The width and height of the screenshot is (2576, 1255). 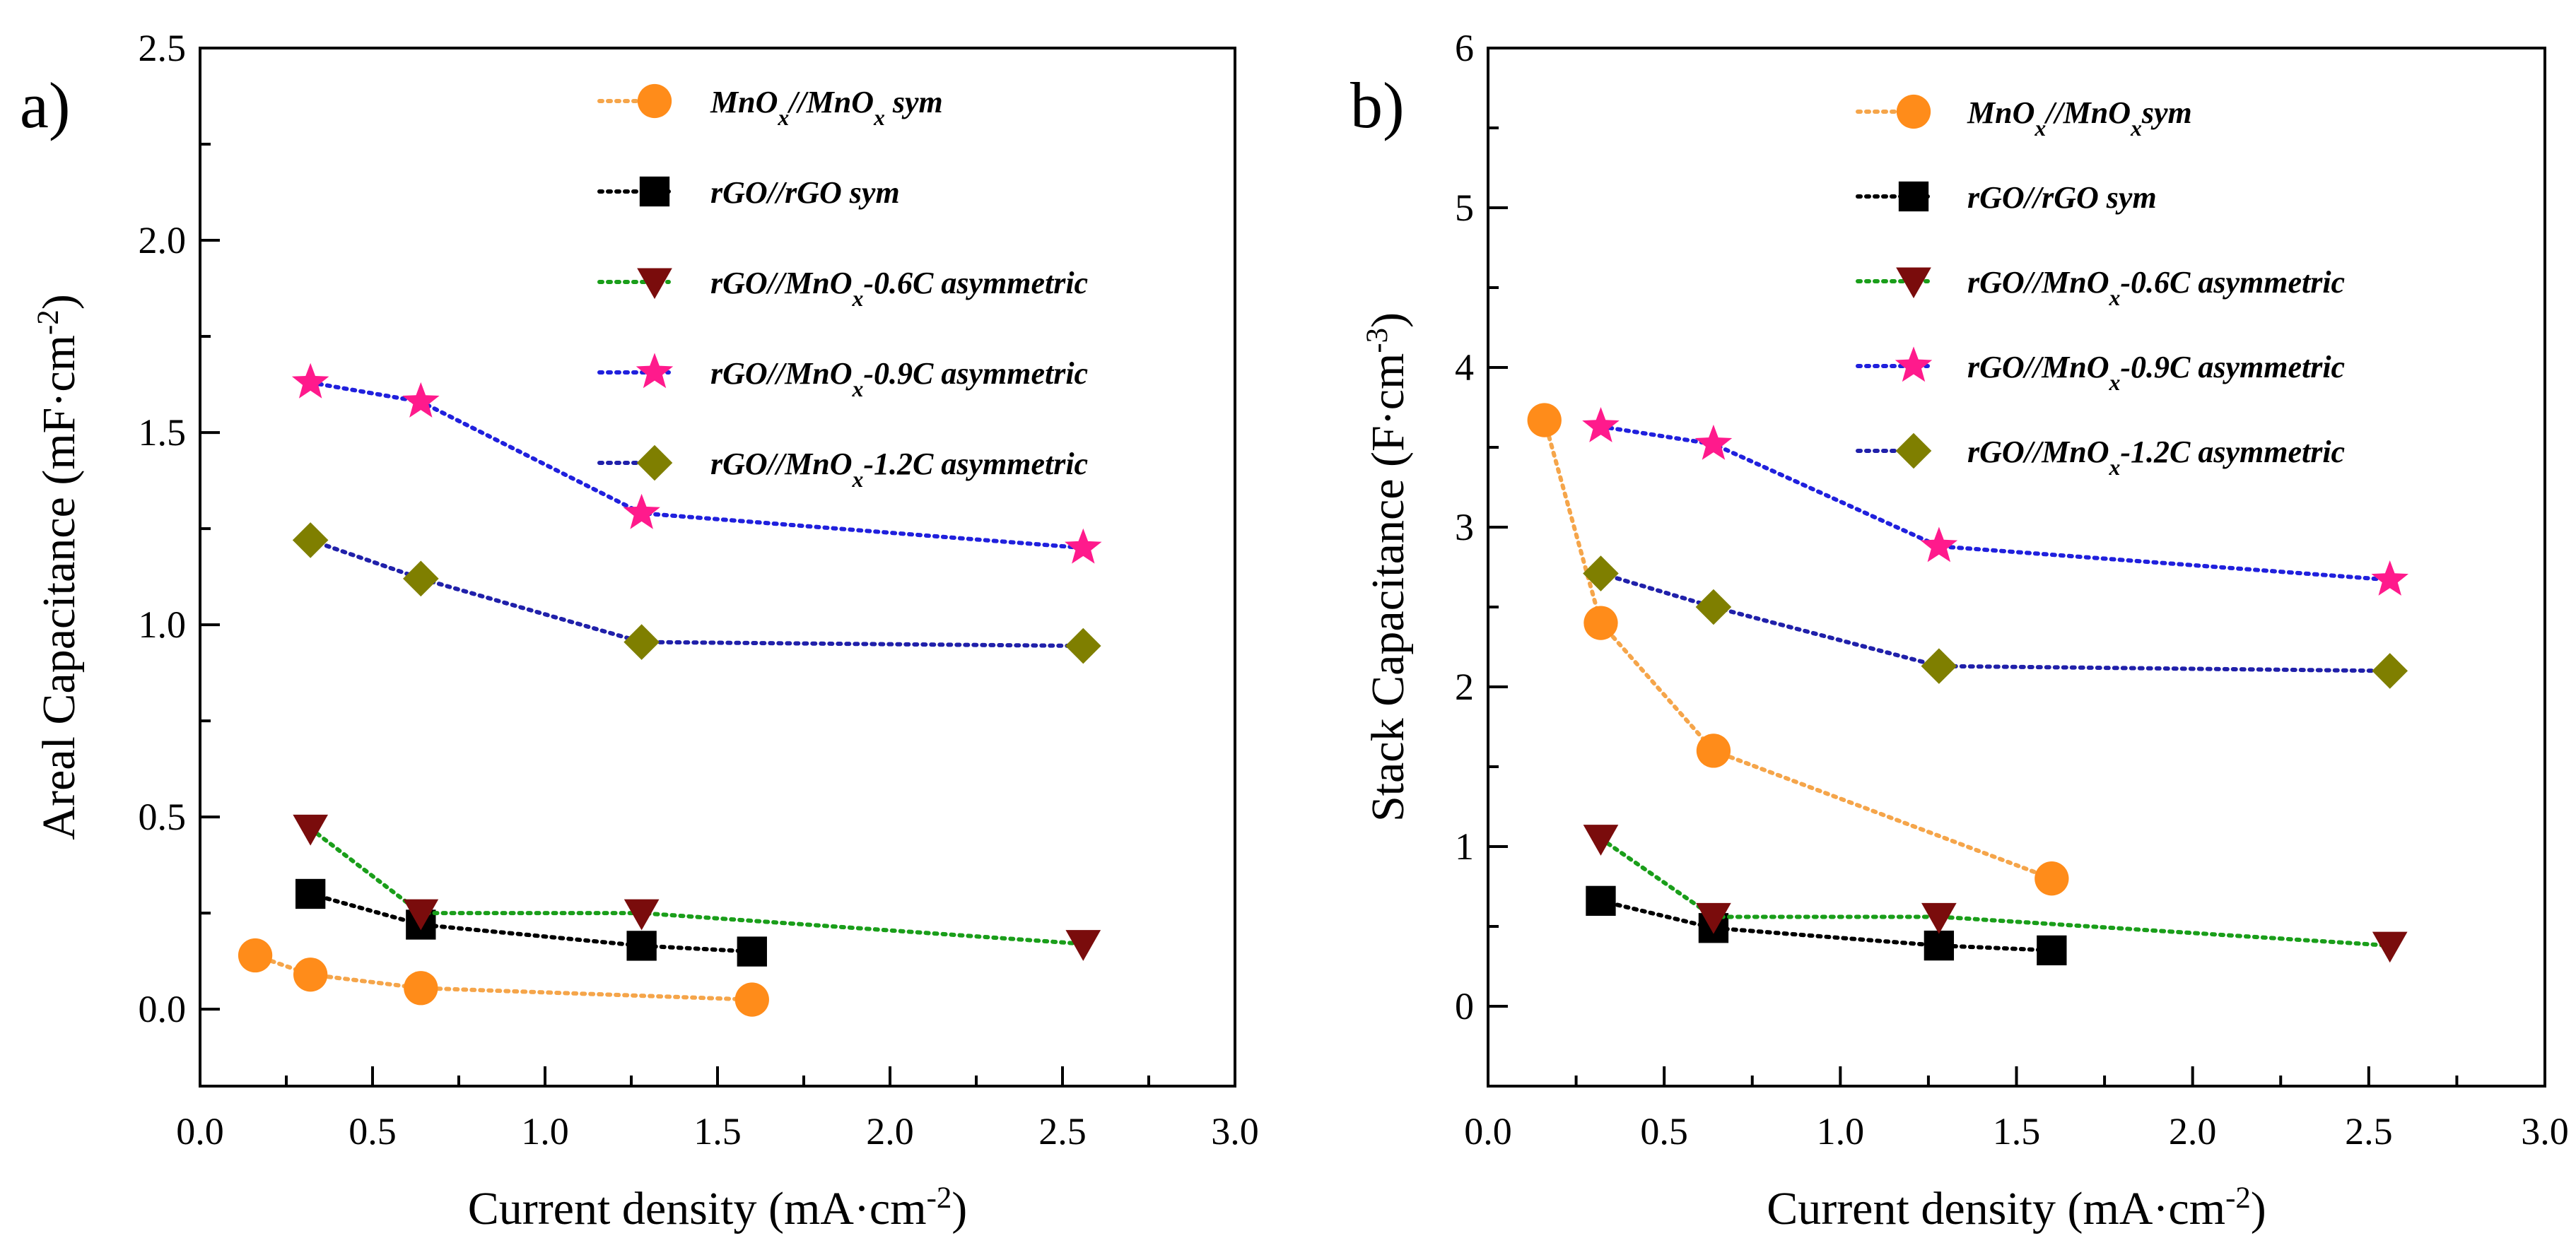 I want to click on legend-label: MnOx//MnOxsym, so click(x=2079, y=118).